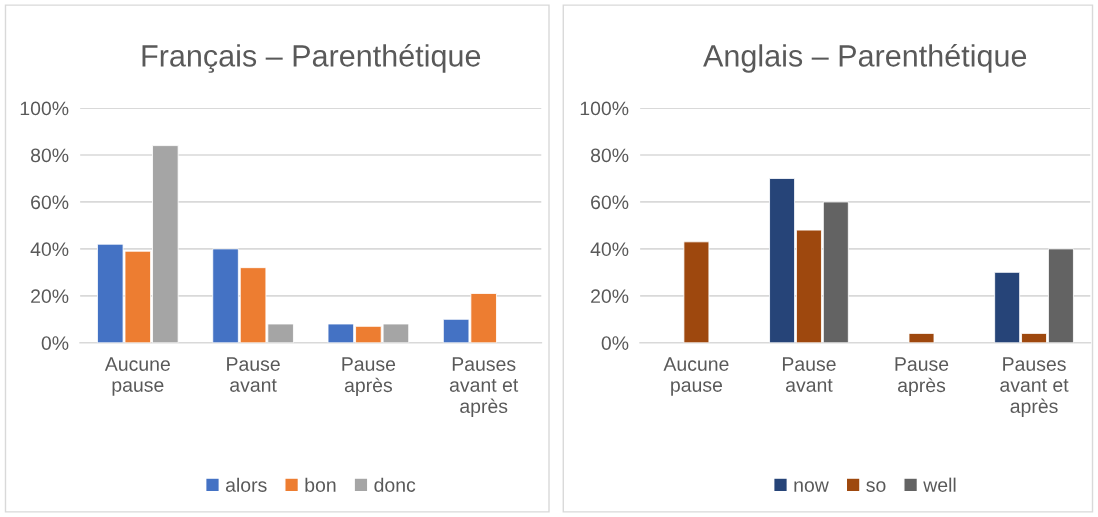 The image size is (1098, 517). Describe the element at coordinates (811, 486) in the screenshot. I see `legend-label: now` at that location.